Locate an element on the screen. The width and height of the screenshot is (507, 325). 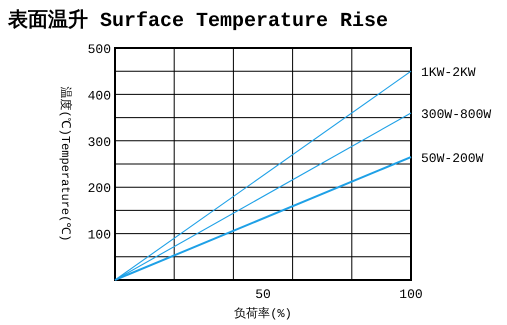
x-tick-label: 50 is located at coordinates (263, 294).